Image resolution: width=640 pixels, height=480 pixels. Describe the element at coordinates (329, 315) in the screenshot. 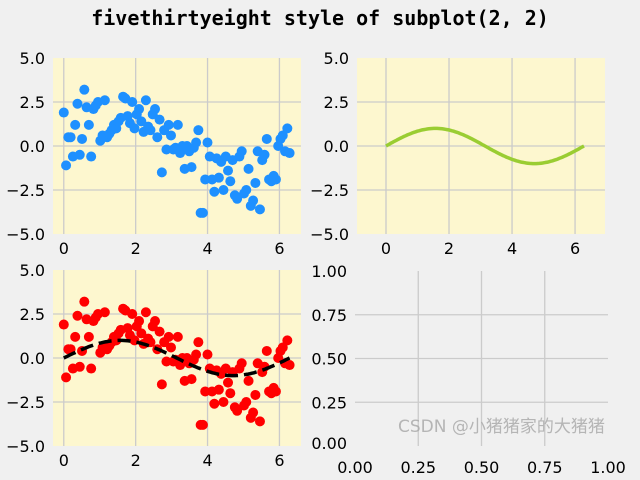

I see `y-tick-label: 0.75` at that location.